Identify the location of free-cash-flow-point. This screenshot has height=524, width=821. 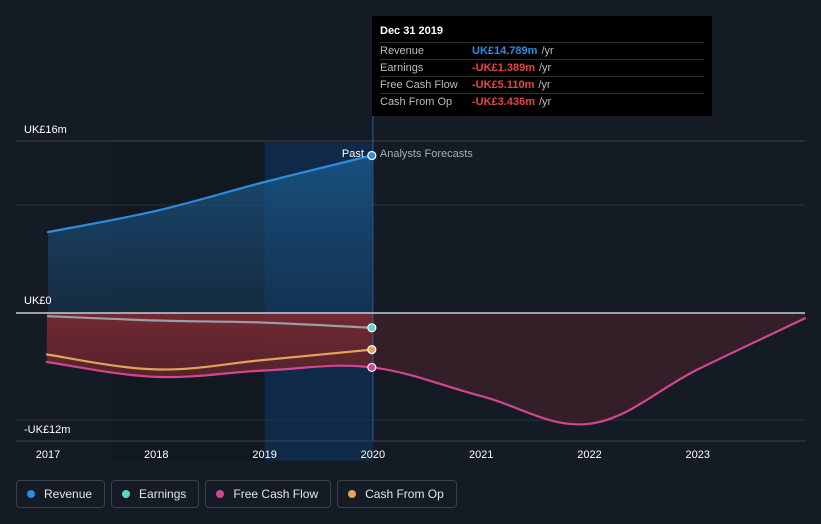
(372, 367).